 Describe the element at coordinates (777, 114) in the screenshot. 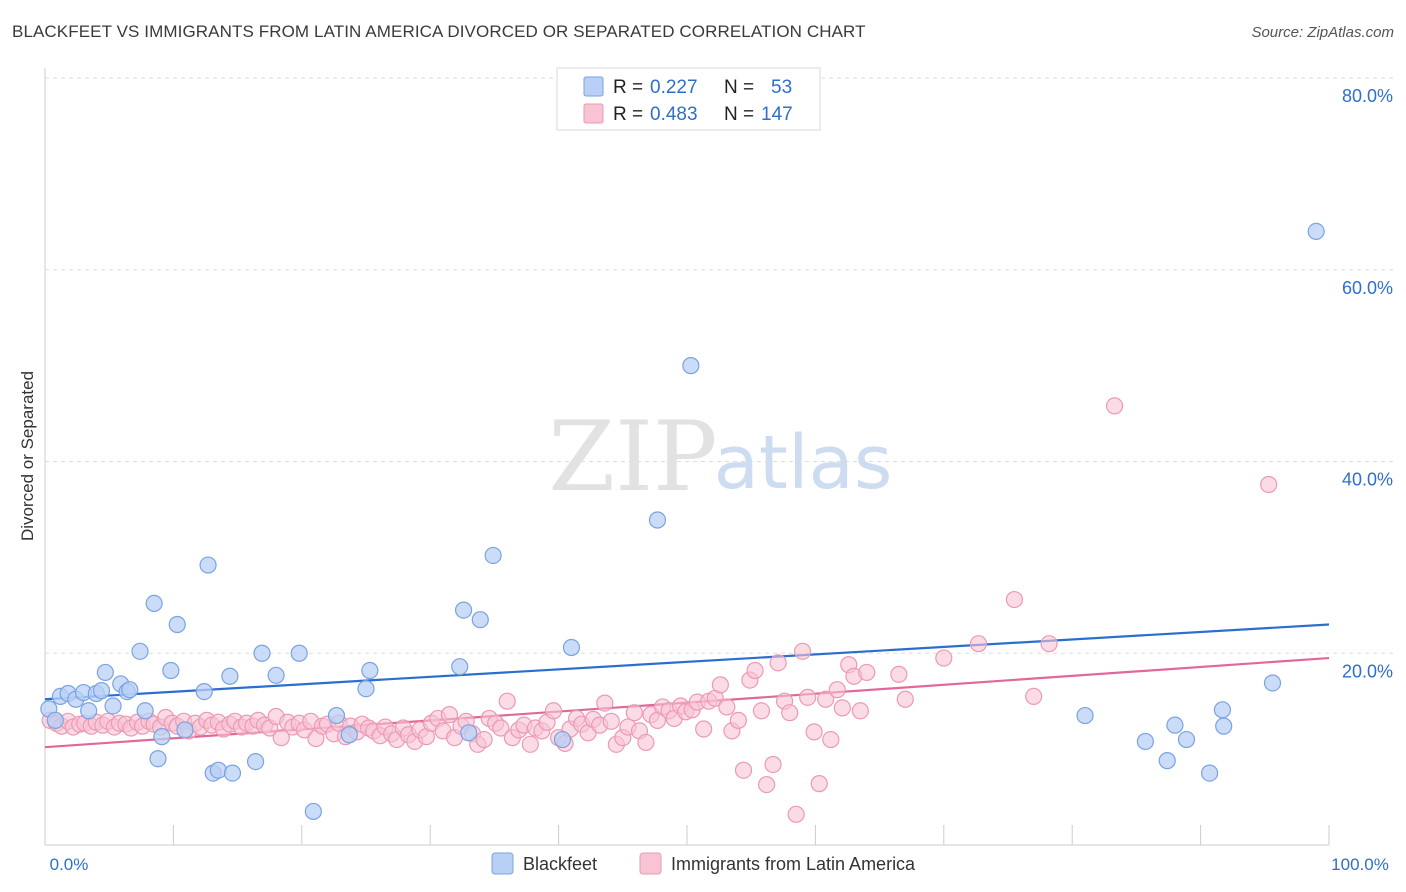

I see `legend-n-value-2: 147` at that location.